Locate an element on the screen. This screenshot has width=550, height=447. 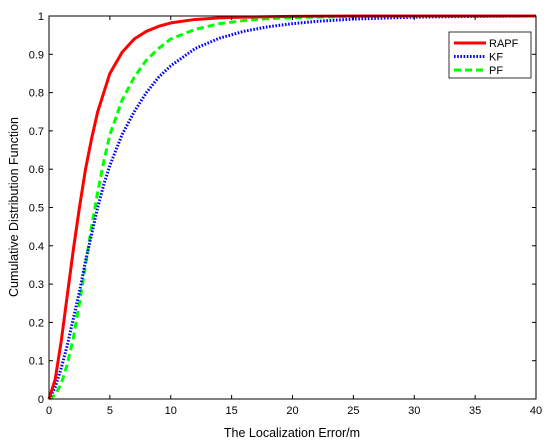
x-tick-label: 40 is located at coordinates (536, 411).